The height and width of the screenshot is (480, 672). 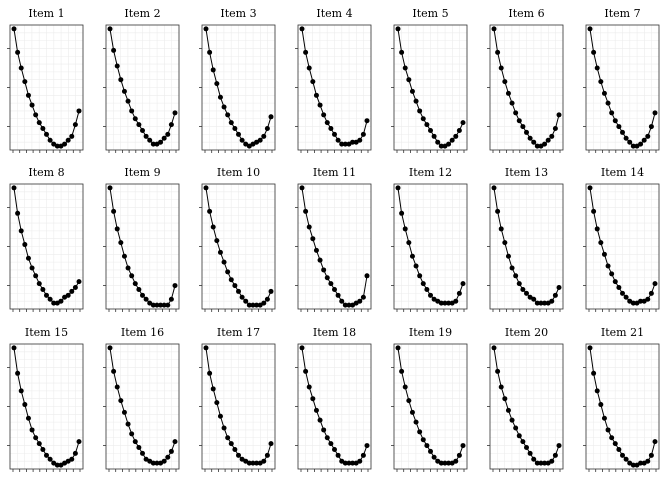 What do you see at coordinates (46, 13) in the screenshot?
I see `panel-title: Item 1` at bounding box center [46, 13].